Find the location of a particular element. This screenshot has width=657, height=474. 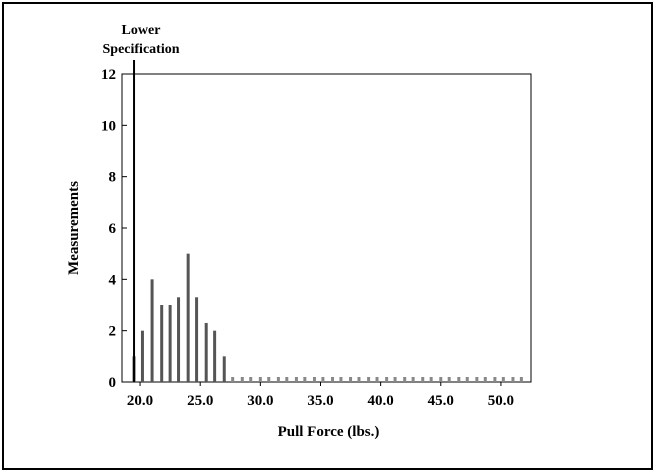

y-tick-label: 2 is located at coordinates (113, 332).